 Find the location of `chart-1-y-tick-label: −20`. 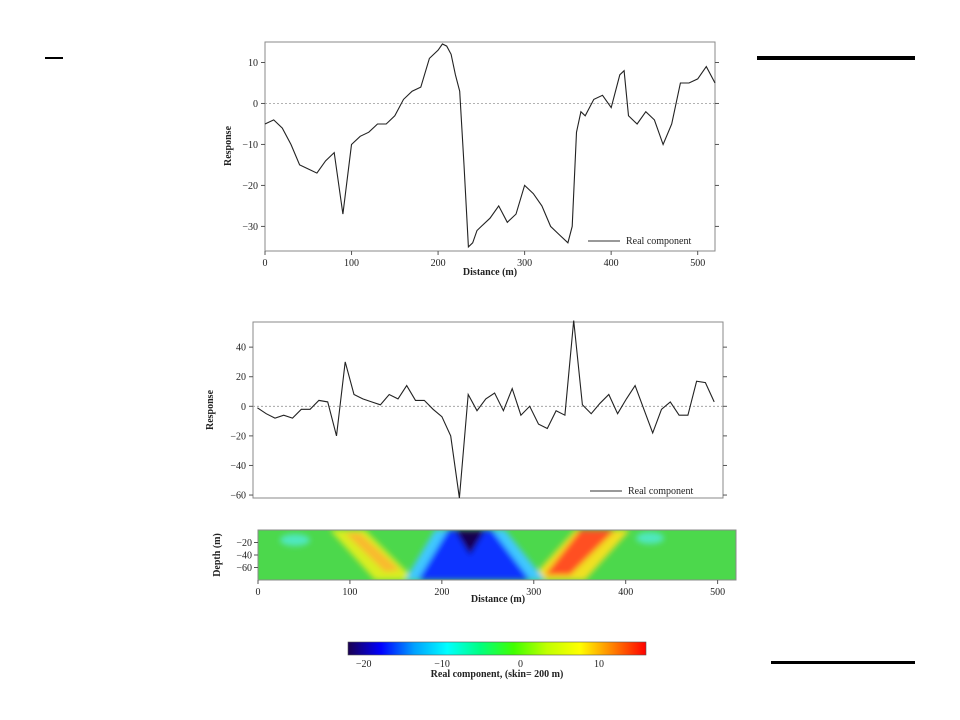

chart-1-y-tick-label: −20 is located at coordinates (250, 186).